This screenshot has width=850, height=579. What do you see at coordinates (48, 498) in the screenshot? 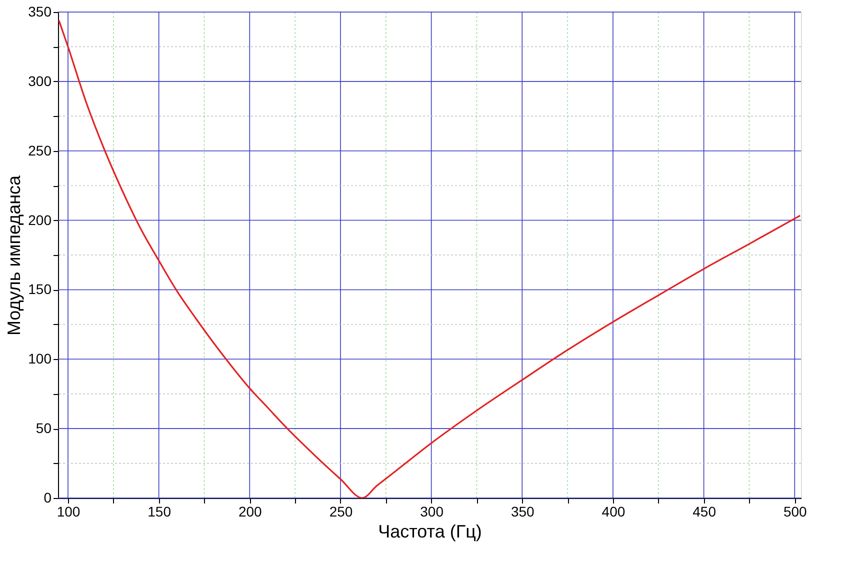
I see `y-tick-label: 0` at bounding box center [48, 498].